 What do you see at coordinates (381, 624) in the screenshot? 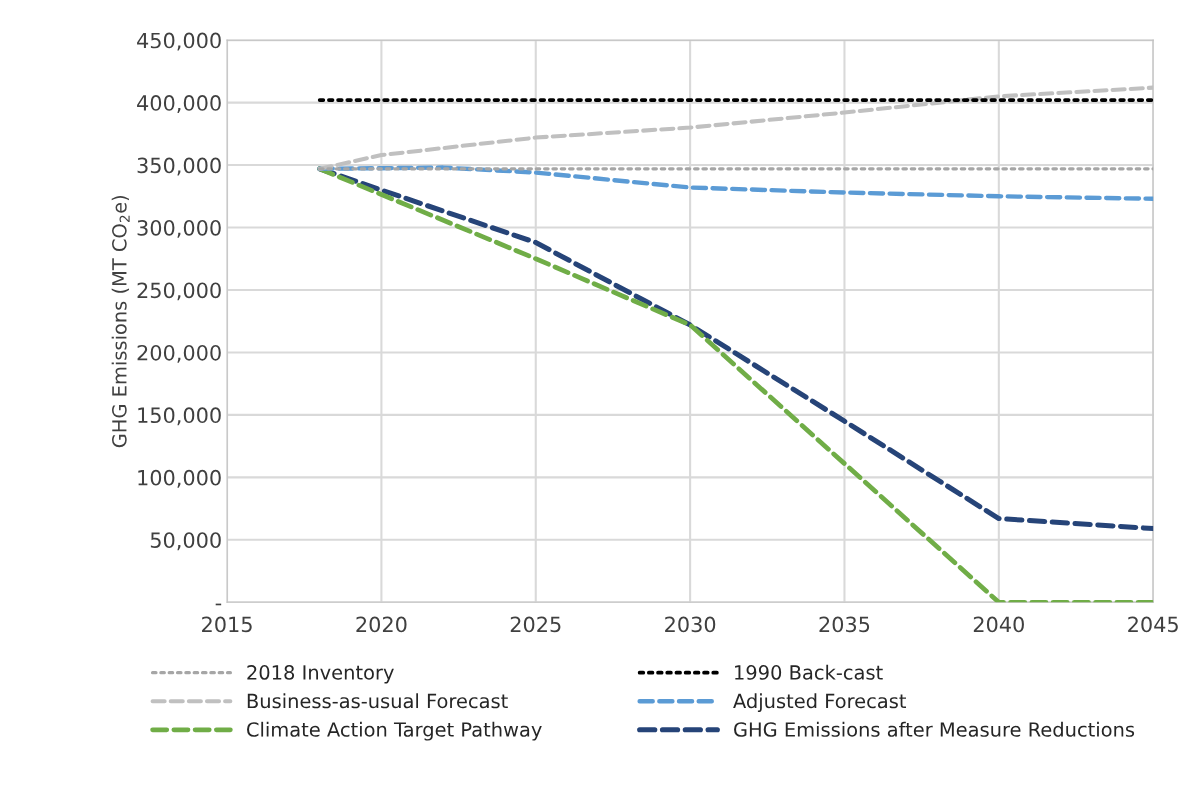
I see `x-tick-label: 2020` at bounding box center [381, 624].